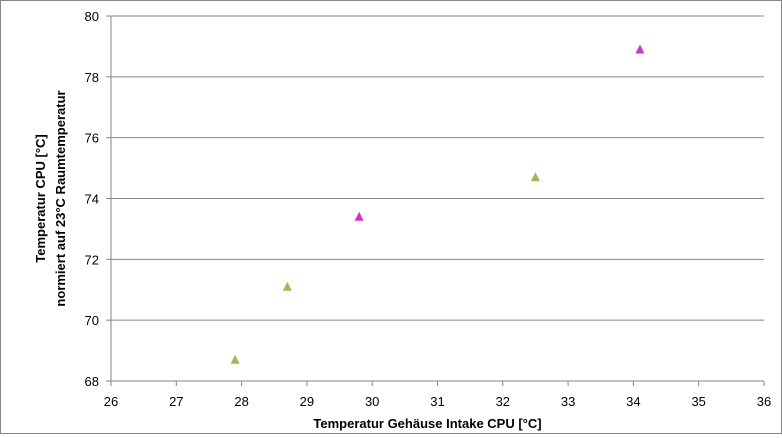  I want to click on y-axis-title-line1: Temperatur CPU [°C], so click(40, 198).